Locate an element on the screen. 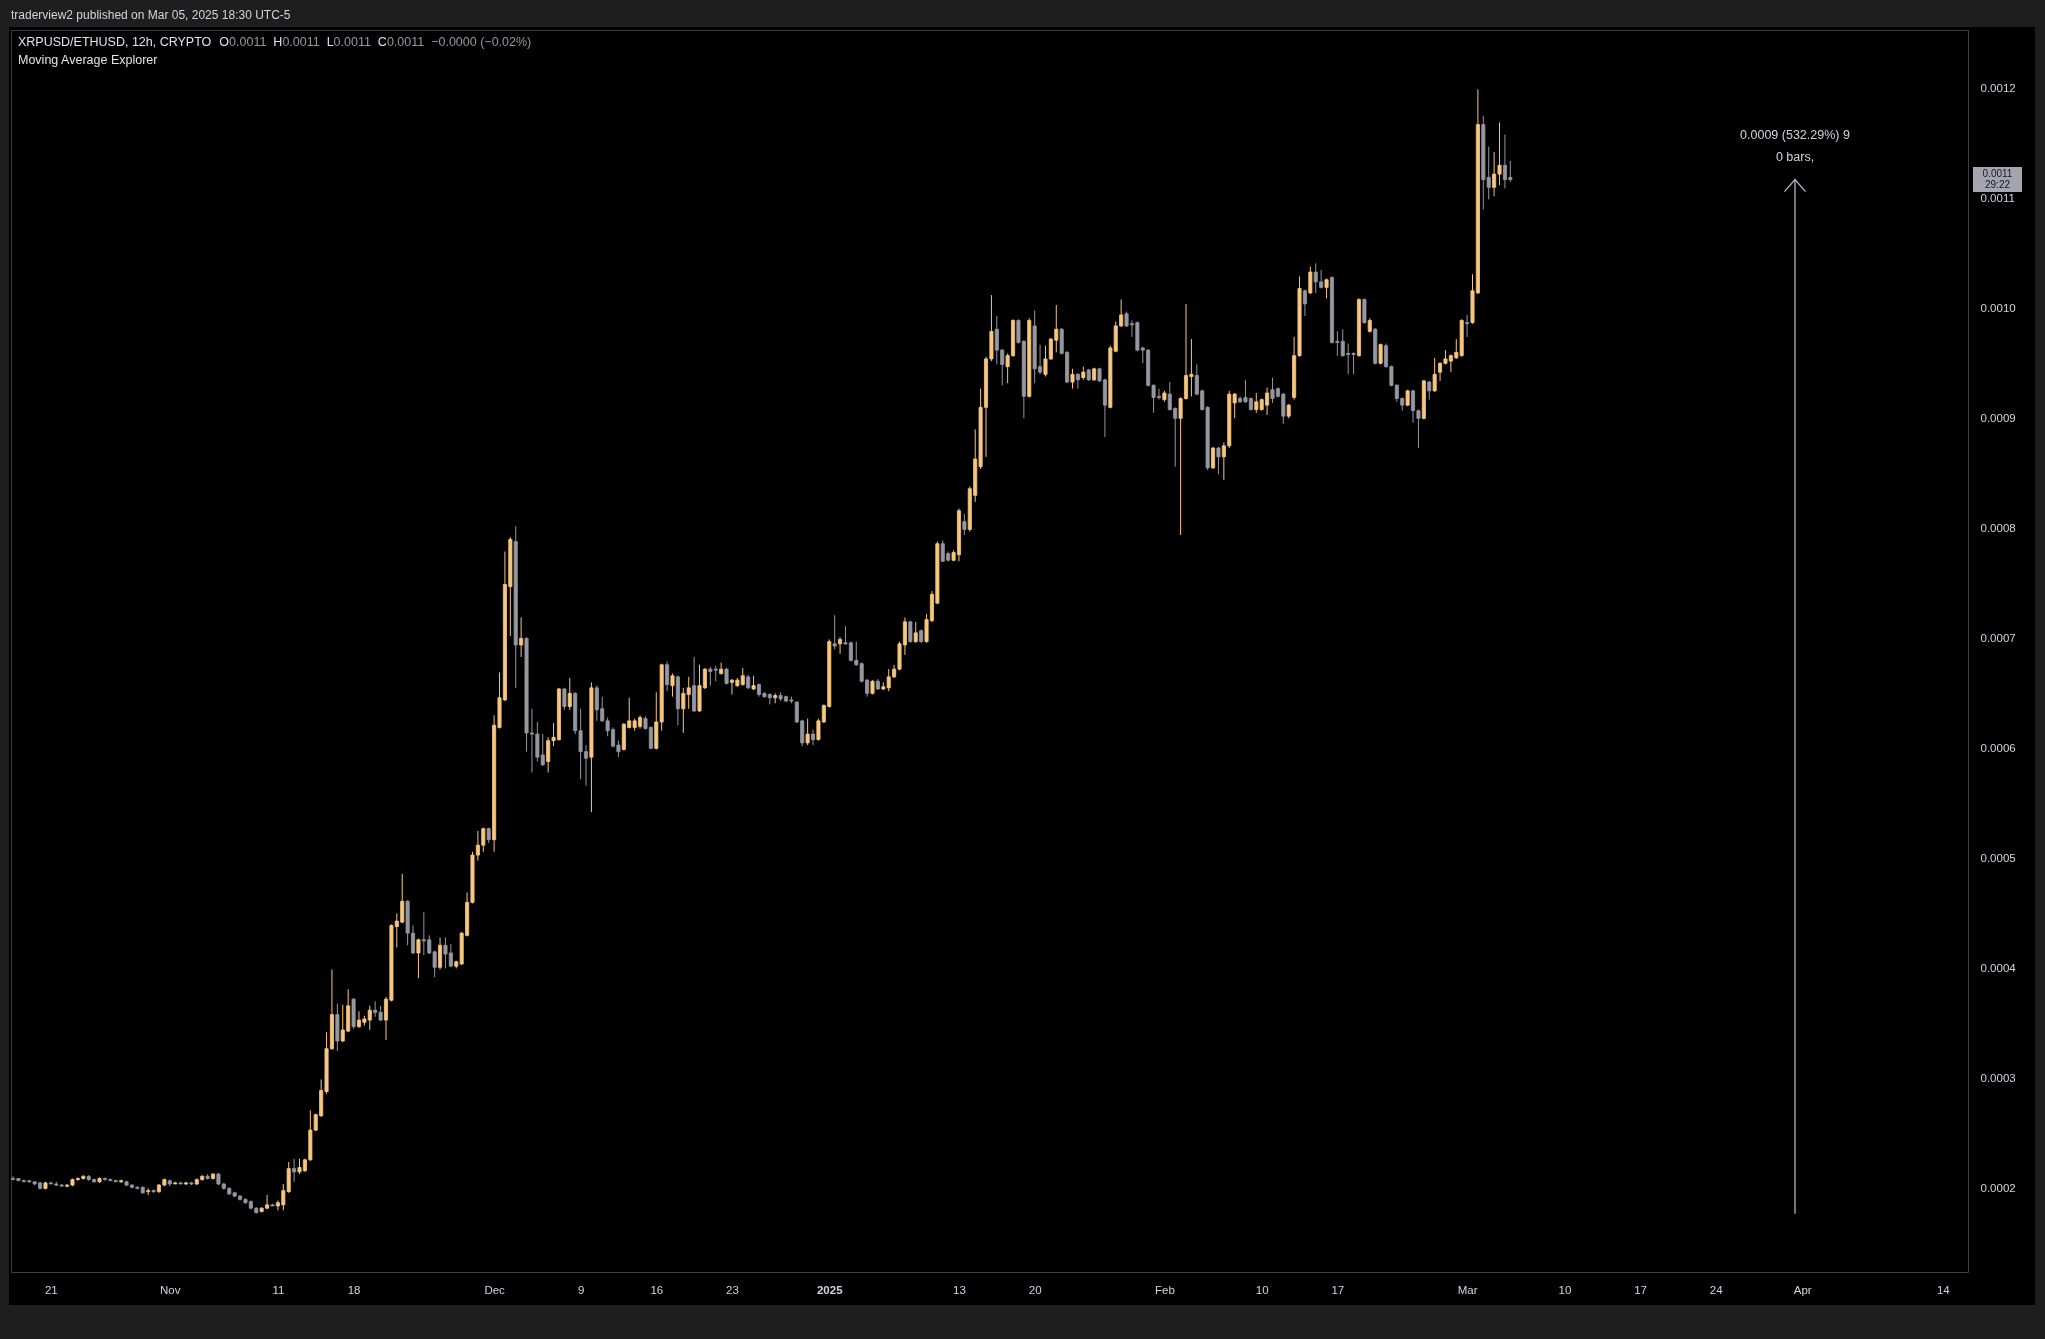  y-tick-label: 0.0009 is located at coordinates (1998, 417).